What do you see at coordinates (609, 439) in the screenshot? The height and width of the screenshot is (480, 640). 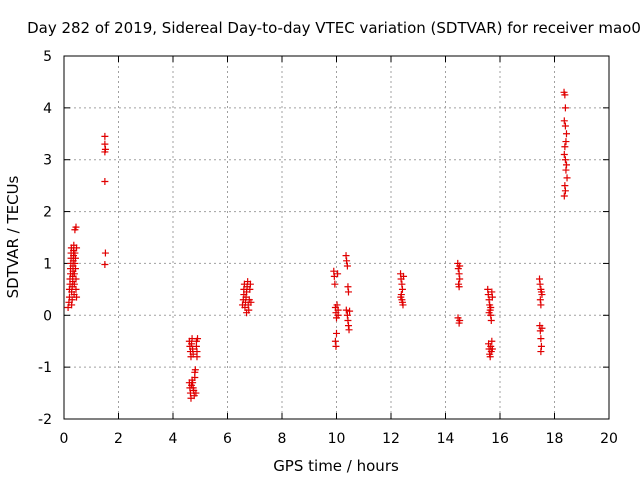 I see `x-tick-label: 20` at bounding box center [609, 439].